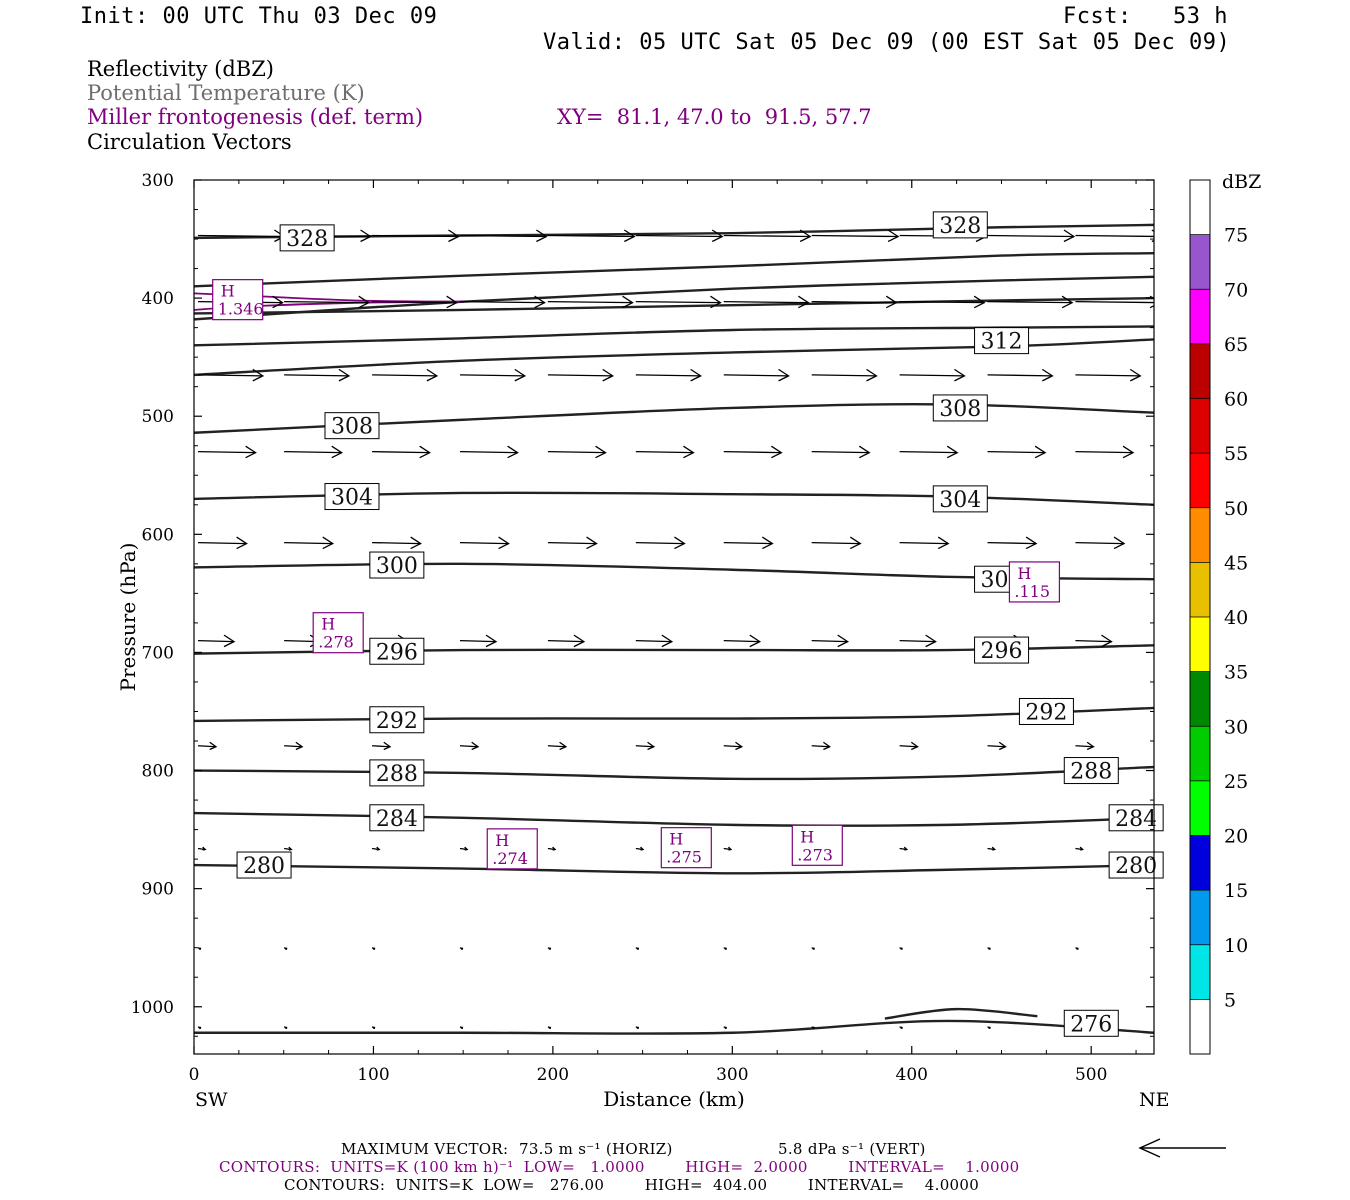 This screenshot has width=1350, height=1200. What do you see at coordinates (152, 1008) in the screenshot?
I see `y-tick-label: 1000` at bounding box center [152, 1008].